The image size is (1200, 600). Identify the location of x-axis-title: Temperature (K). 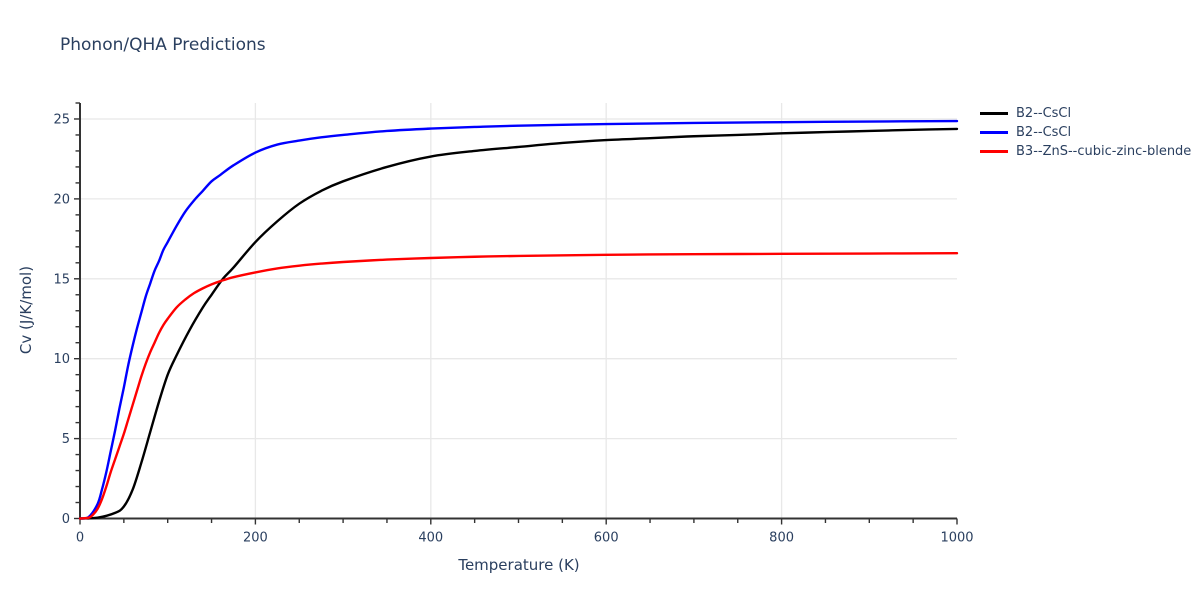
(519, 565).